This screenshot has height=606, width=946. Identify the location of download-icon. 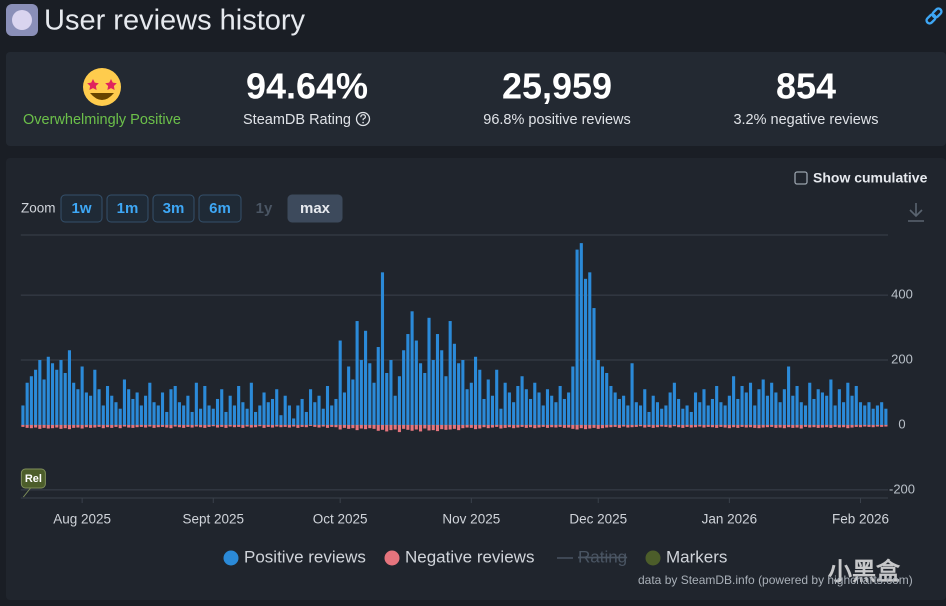
(916, 212).